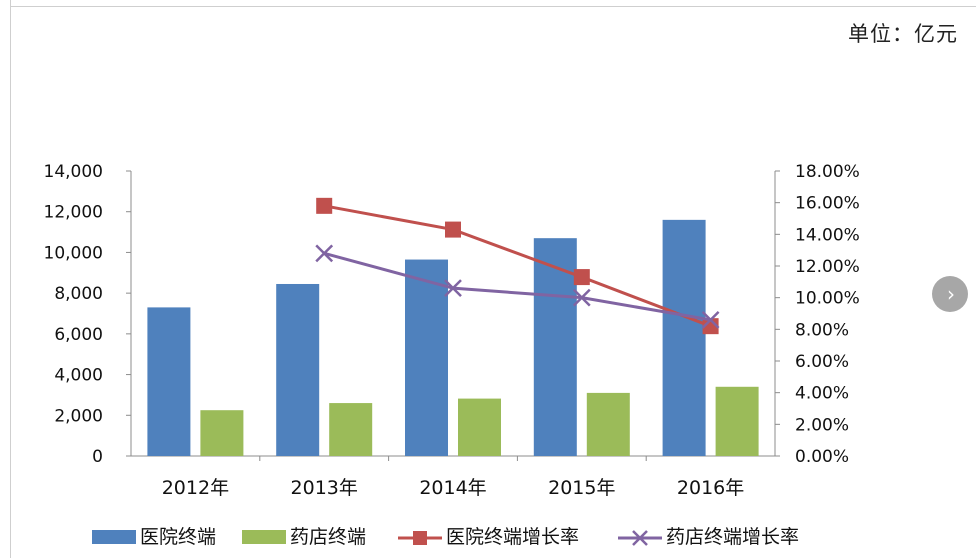  Describe the element at coordinates (822, 394) in the screenshot. I see `right-tick-label: 4.00%` at that location.